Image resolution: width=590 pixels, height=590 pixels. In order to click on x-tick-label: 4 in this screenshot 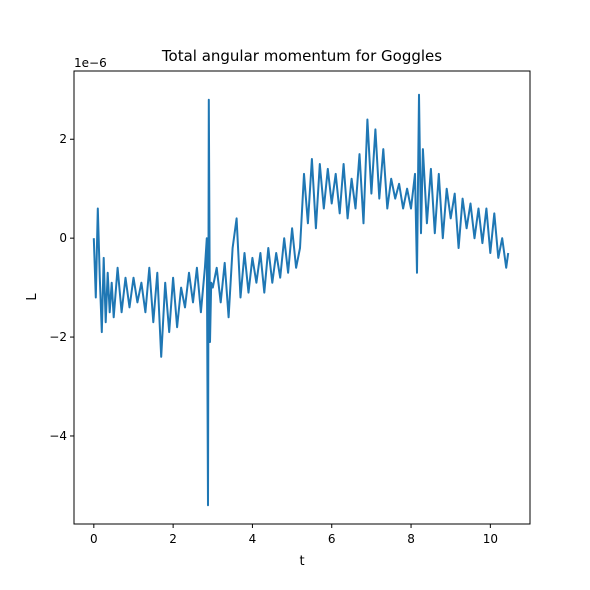, I will do `click(253, 539)`.